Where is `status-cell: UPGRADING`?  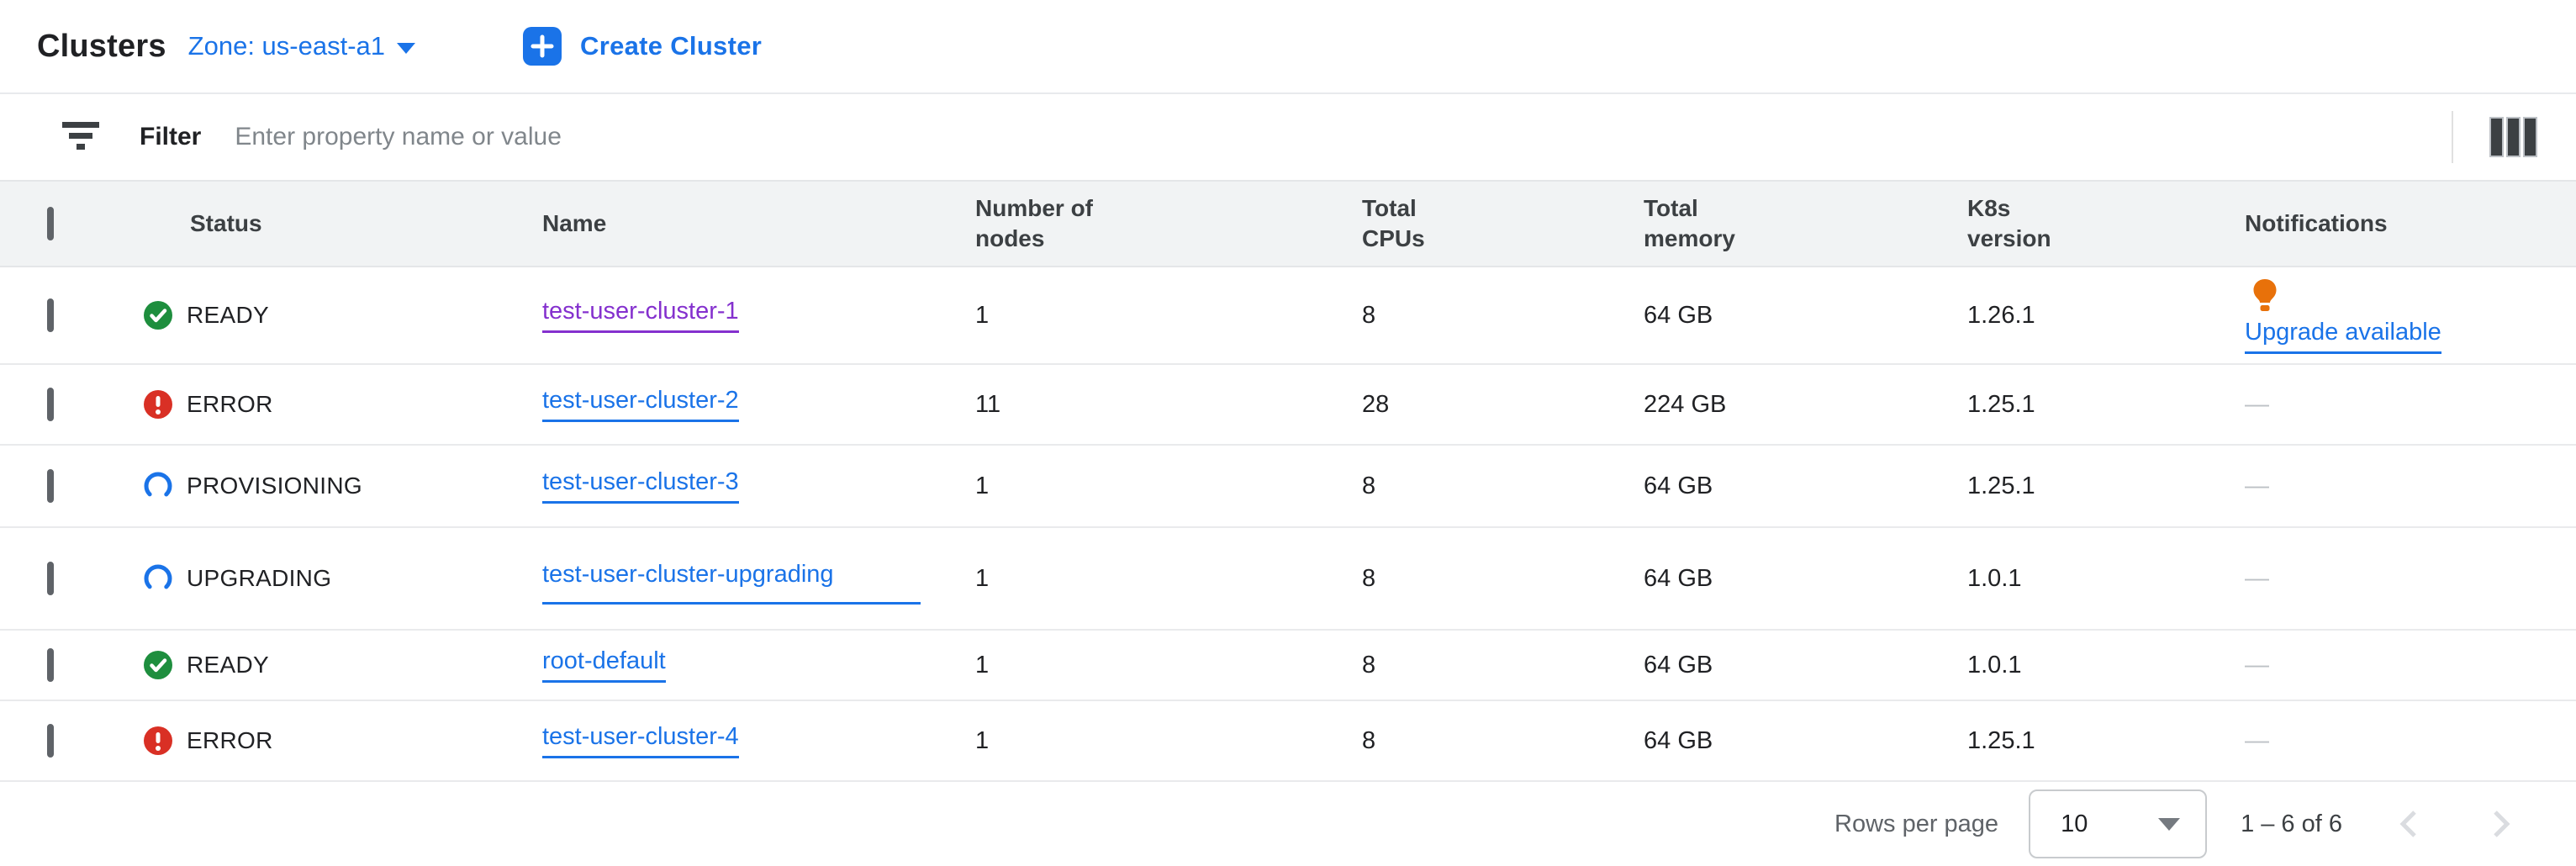 status-cell: UPGRADING is located at coordinates (325, 578).